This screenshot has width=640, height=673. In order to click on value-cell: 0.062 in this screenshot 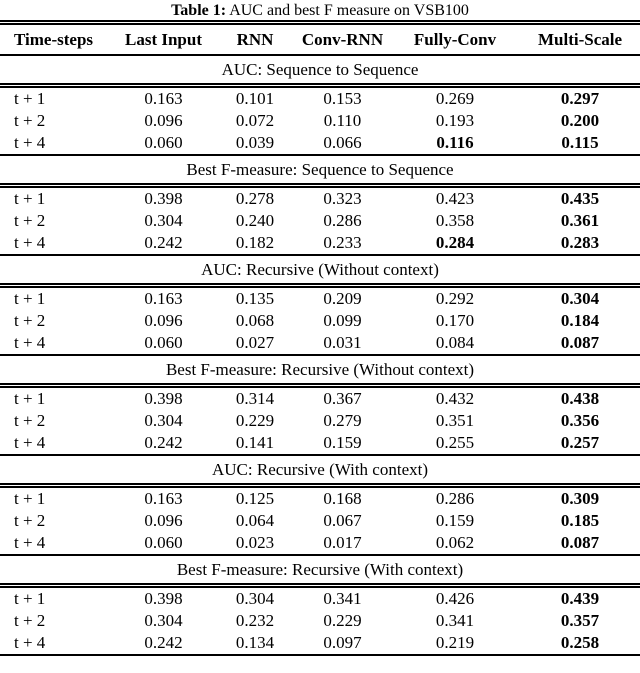, I will do `click(455, 542)`.